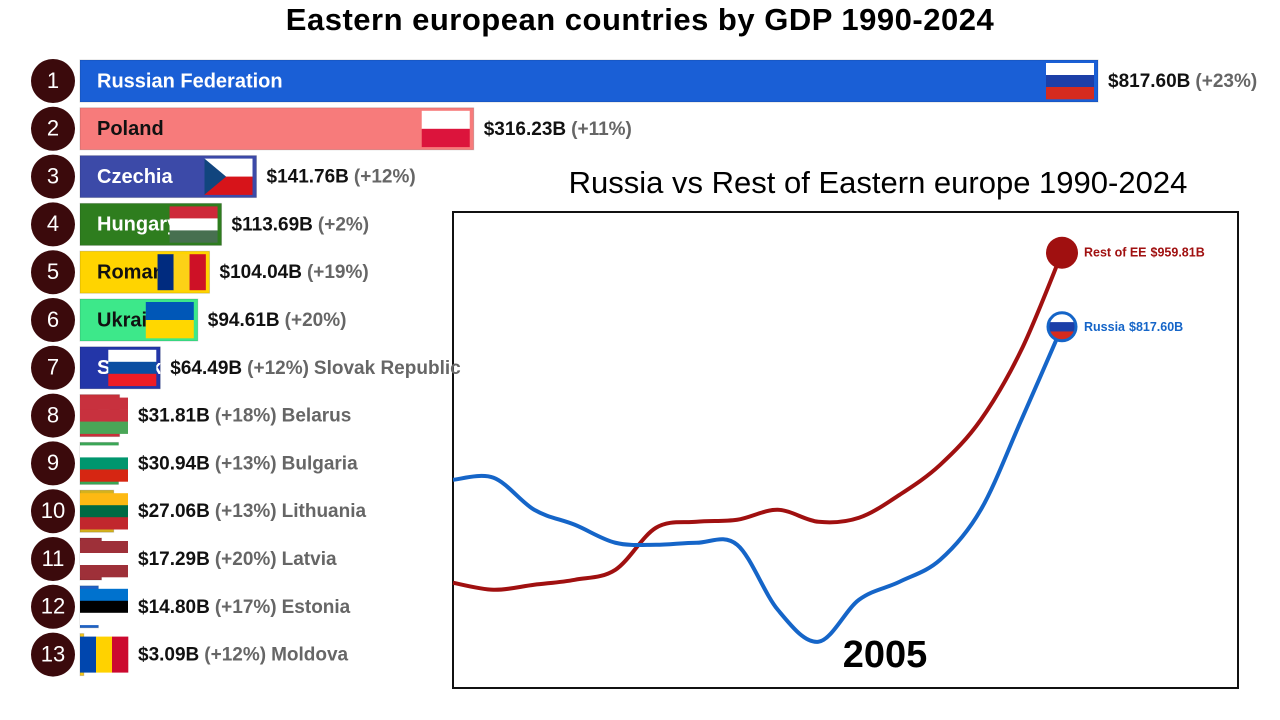 This screenshot has height=720, width=1280. I want to click on value-label: $30.94B (+13%) Bulgaria, so click(248, 463).